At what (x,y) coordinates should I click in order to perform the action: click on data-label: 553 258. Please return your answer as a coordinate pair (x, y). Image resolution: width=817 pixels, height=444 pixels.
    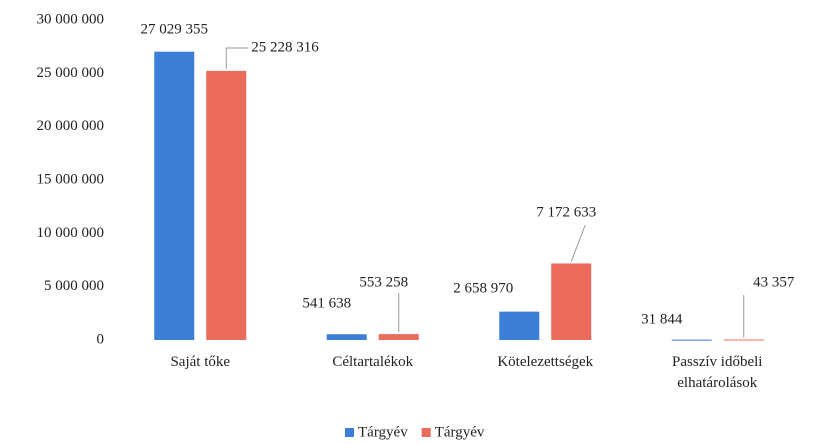
    Looking at the image, I should click on (383, 282).